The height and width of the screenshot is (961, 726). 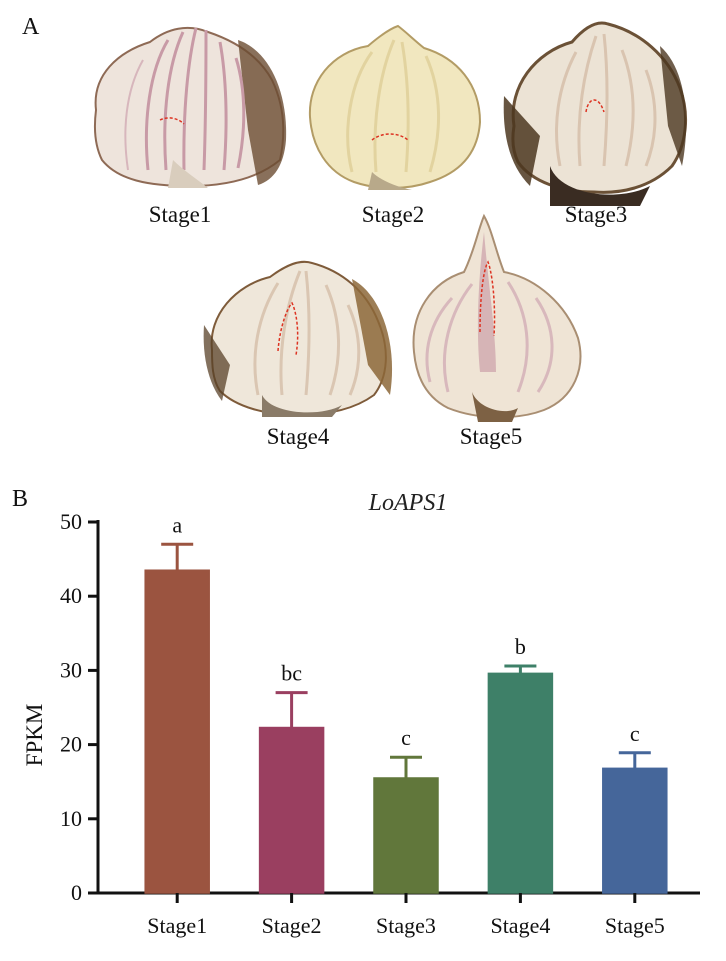 What do you see at coordinates (177, 524) in the screenshot?
I see `significance-label-stage1: a` at bounding box center [177, 524].